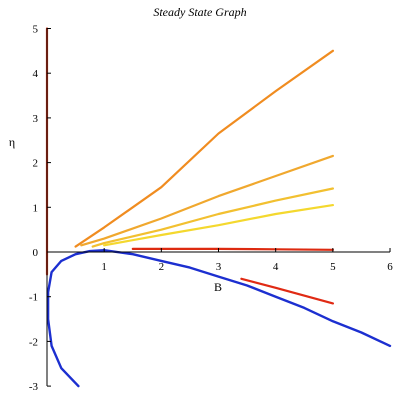 The height and width of the screenshot is (400, 400). What do you see at coordinates (36, 30) in the screenshot?
I see `y-tick-label: 5` at bounding box center [36, 30].